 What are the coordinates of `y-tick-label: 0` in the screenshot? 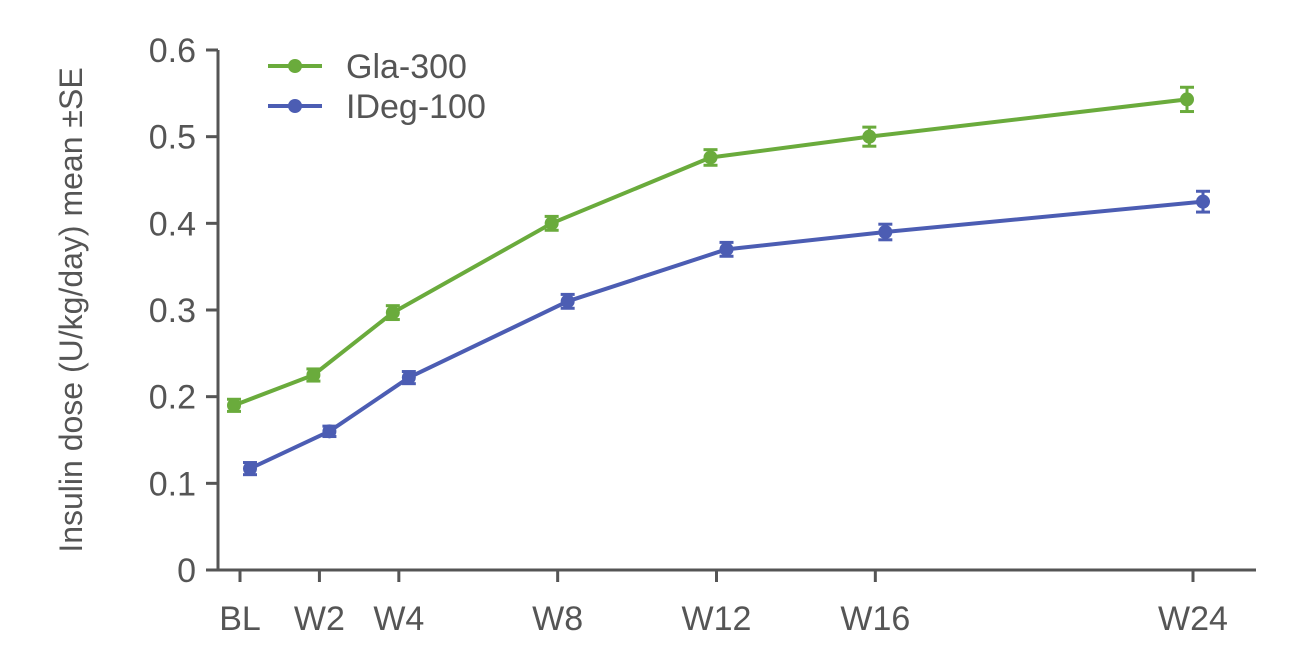 It's located at (186, 571).